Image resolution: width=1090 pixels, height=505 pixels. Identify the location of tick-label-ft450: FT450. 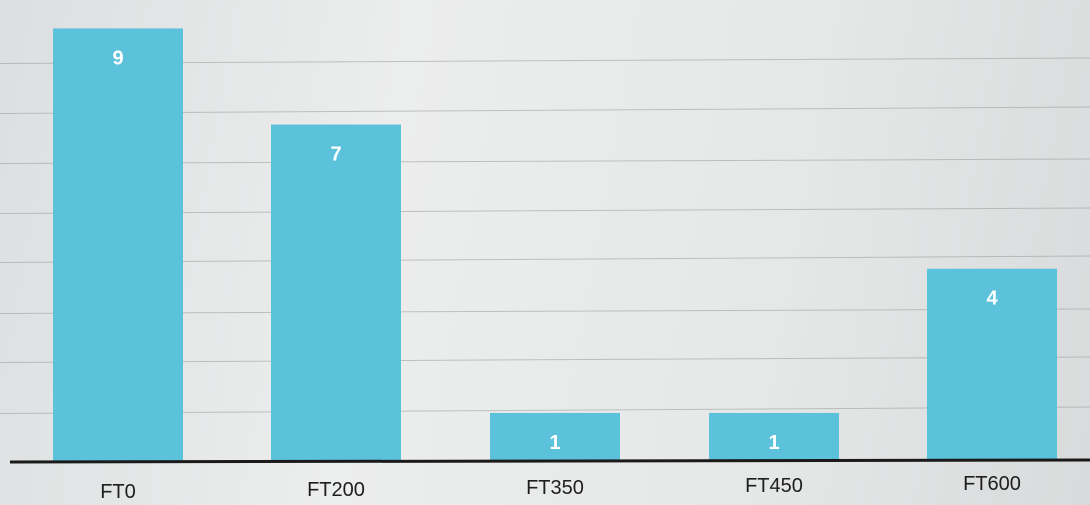
(774, 486).